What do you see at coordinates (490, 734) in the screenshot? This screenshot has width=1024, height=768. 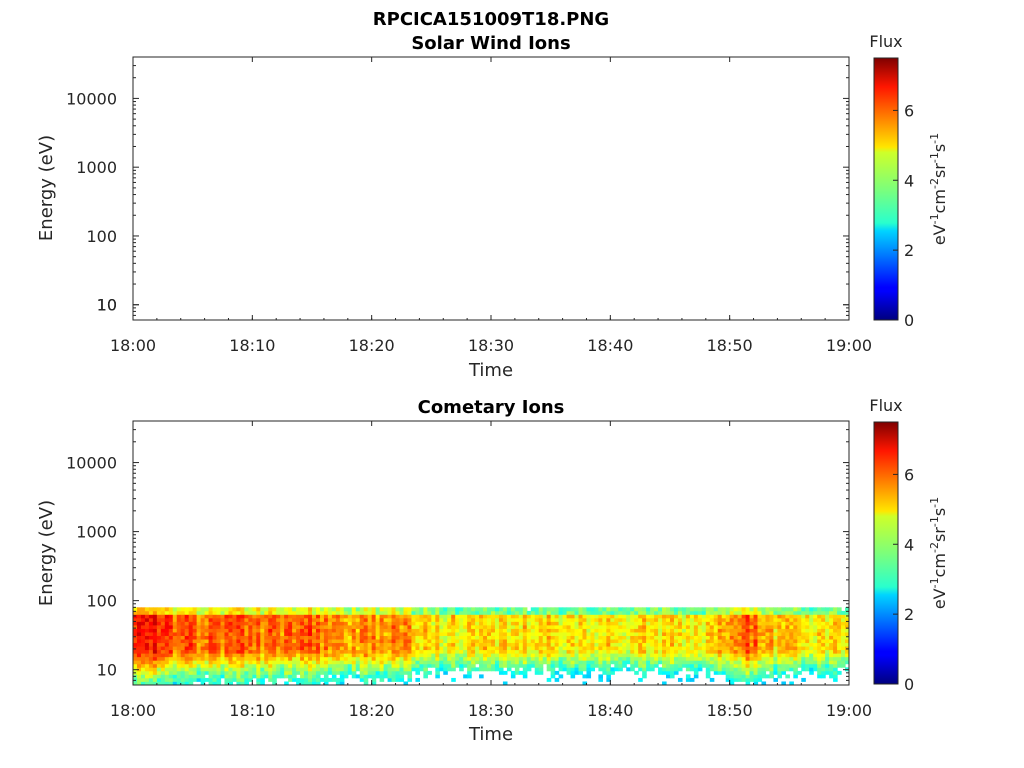 I see `x-axis-label: Time` at bounding box center [490, 734].